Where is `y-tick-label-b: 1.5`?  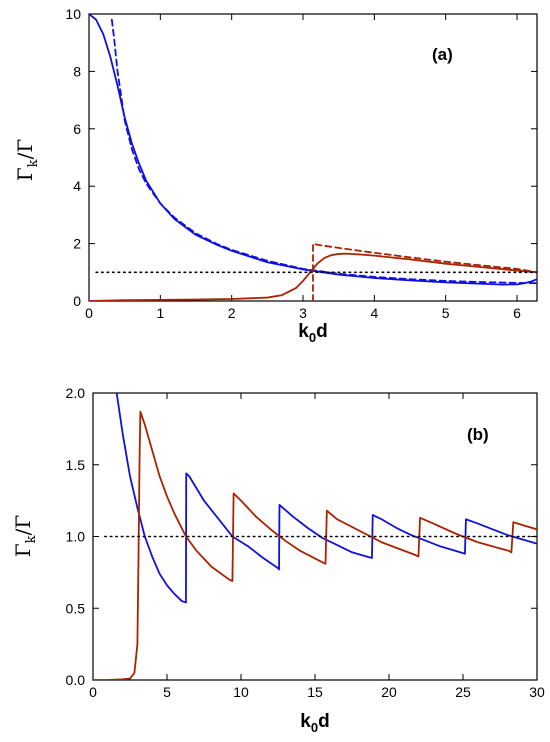 y-tick-label-b: 1.5 is located at coordinates (76, 465).